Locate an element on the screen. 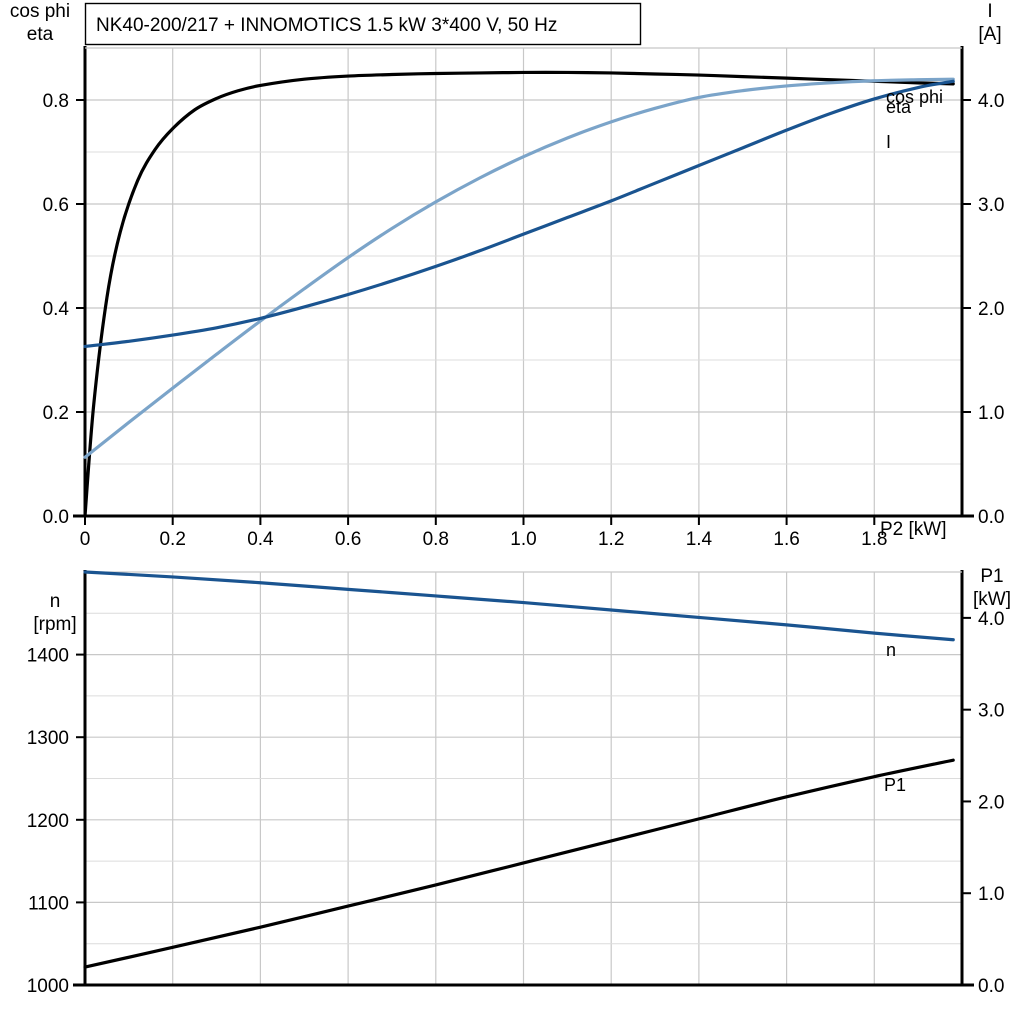 Image resolution: width=1024 pixels, height=1024 pixels. bottom-right-axis-title-line2: [kW] is located at coordinates (992, 599).